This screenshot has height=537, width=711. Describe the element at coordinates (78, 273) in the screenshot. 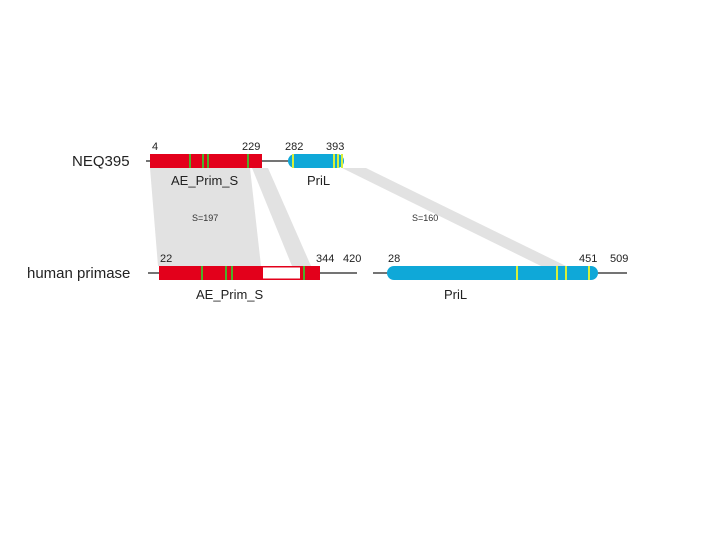

I see `protein-name-human-primase: human primase` at that location.